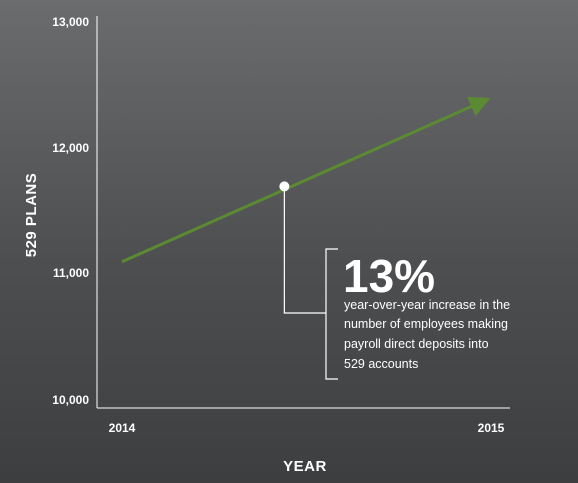 The image size is (578, 483). Describe the element at coordinates (491, 428) in the screenshot. I see `x-tick-label: 2015` at that location.